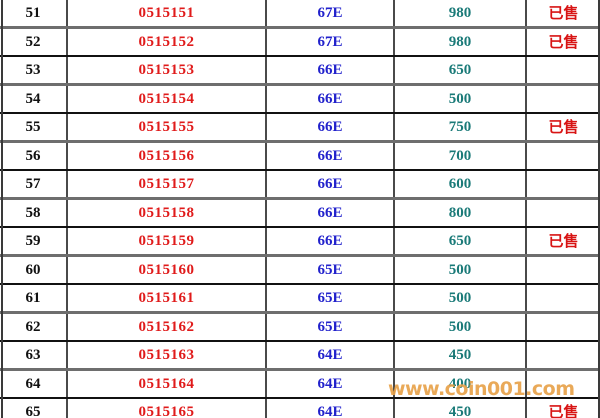 The height and width of the screenshot is (418, 600). Describe the element at coordinates (167, 14) in the screenshot. I see `coin-code-cell: 0515151` at that location.